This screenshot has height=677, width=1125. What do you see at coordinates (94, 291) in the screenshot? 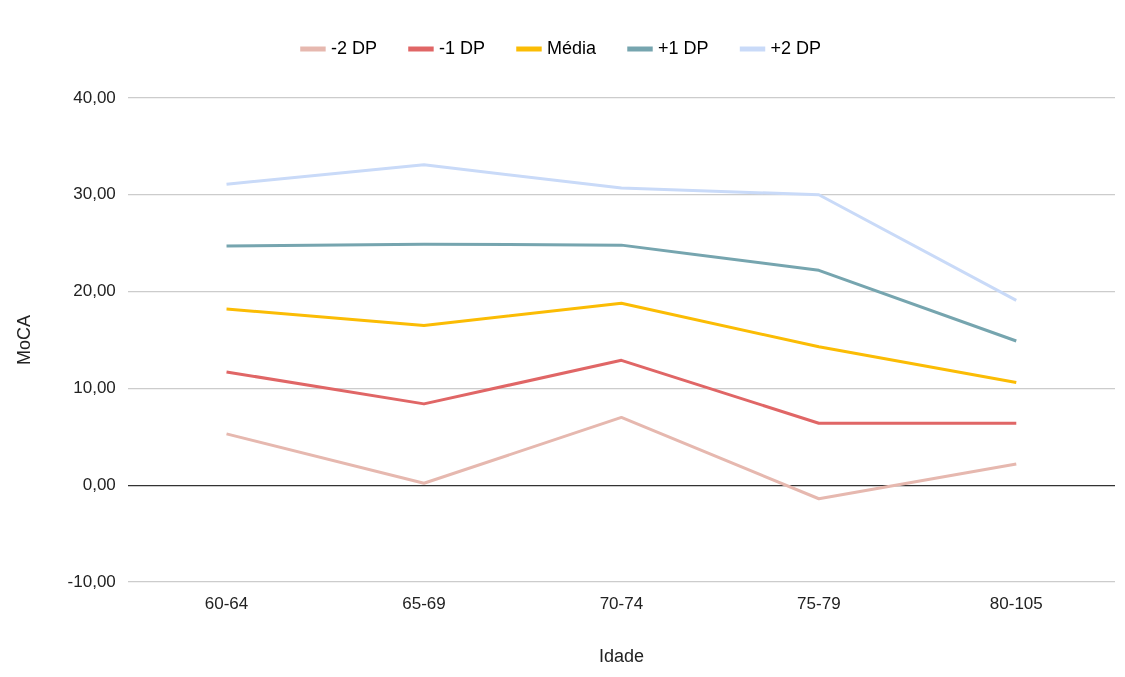
I see `y-tick-label: 20,00` at bounding box center [94, 291].